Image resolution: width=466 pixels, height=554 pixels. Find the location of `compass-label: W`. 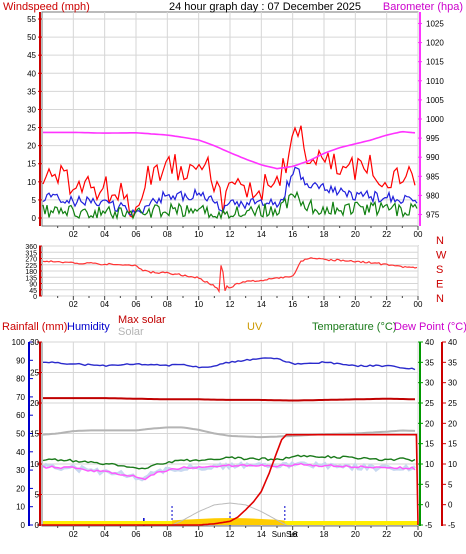

compass-label: W is located at coordinates (441, 256).